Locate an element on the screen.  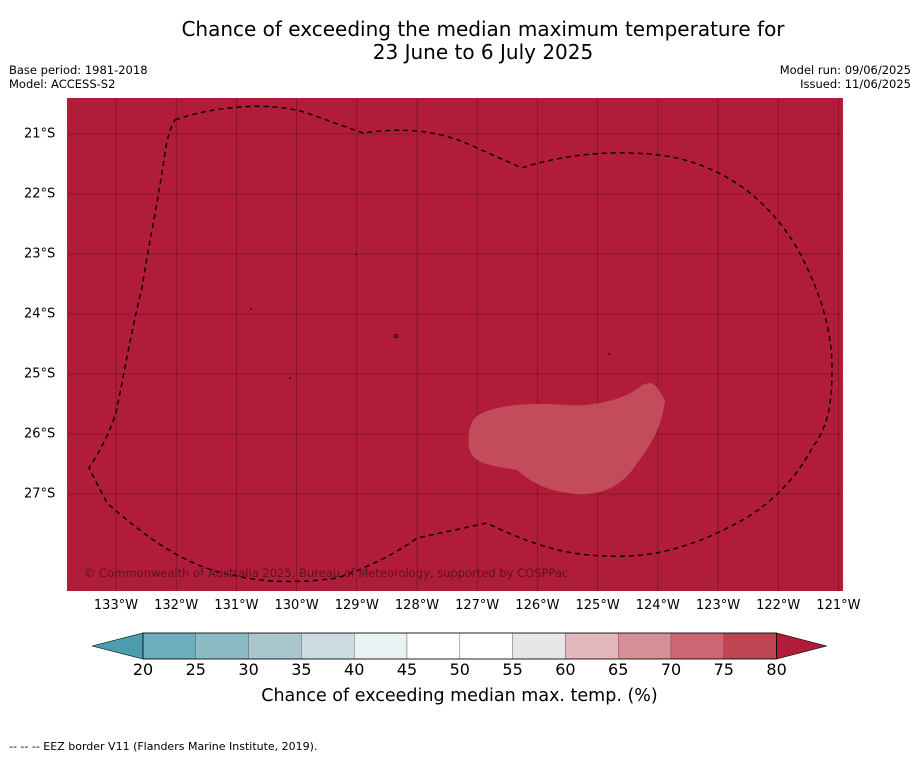
meta-right: Model run: 09/06/2025 Issued: 11/06/2025 is located at coordinates (845, 77).